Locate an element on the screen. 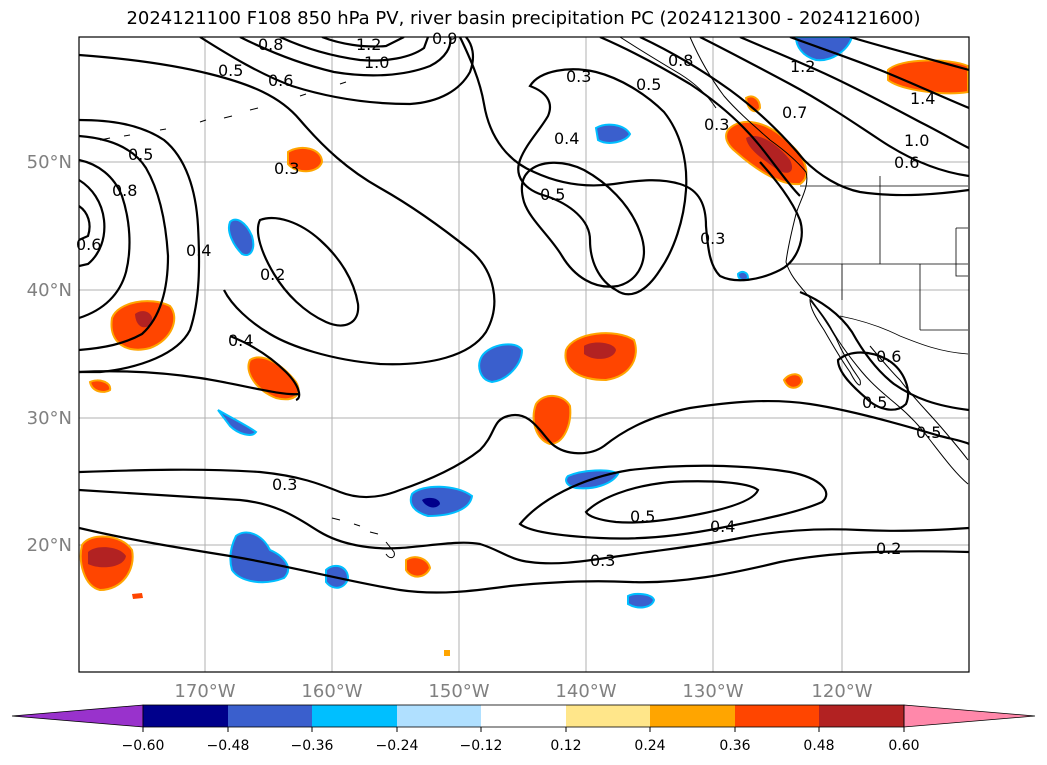  contour-label: 0.8 is located at coordinates (680, 60).